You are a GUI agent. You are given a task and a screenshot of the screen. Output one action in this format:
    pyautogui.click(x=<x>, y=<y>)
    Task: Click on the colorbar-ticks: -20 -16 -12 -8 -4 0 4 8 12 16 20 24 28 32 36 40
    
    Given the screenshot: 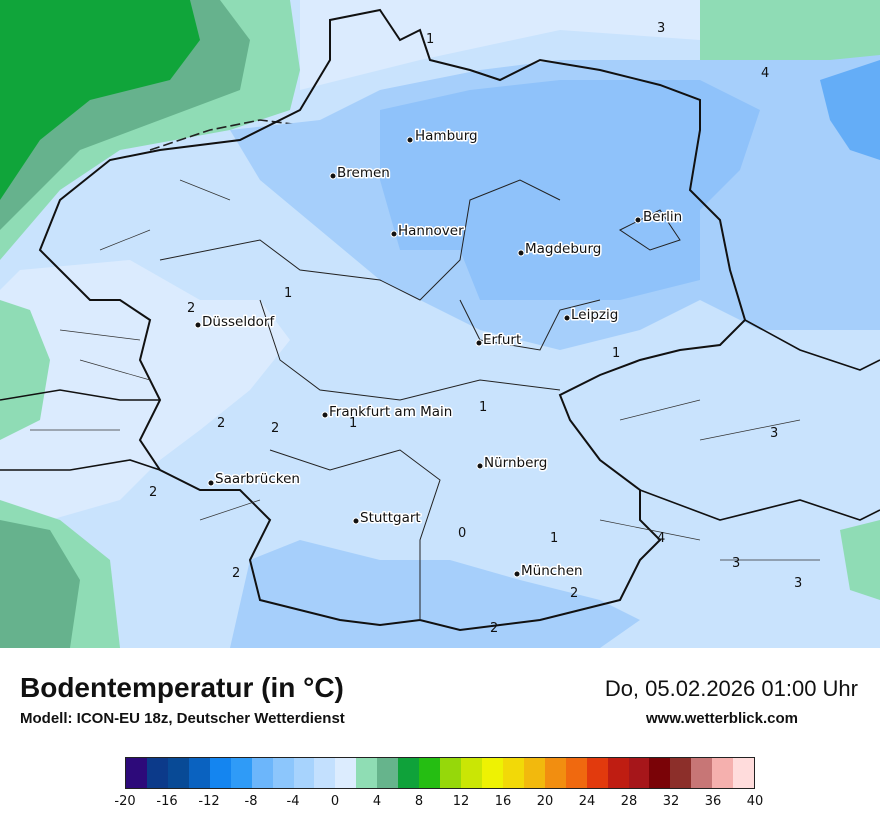 What is the action you would take?
    pyautogui.click(x=438, y=804)
    